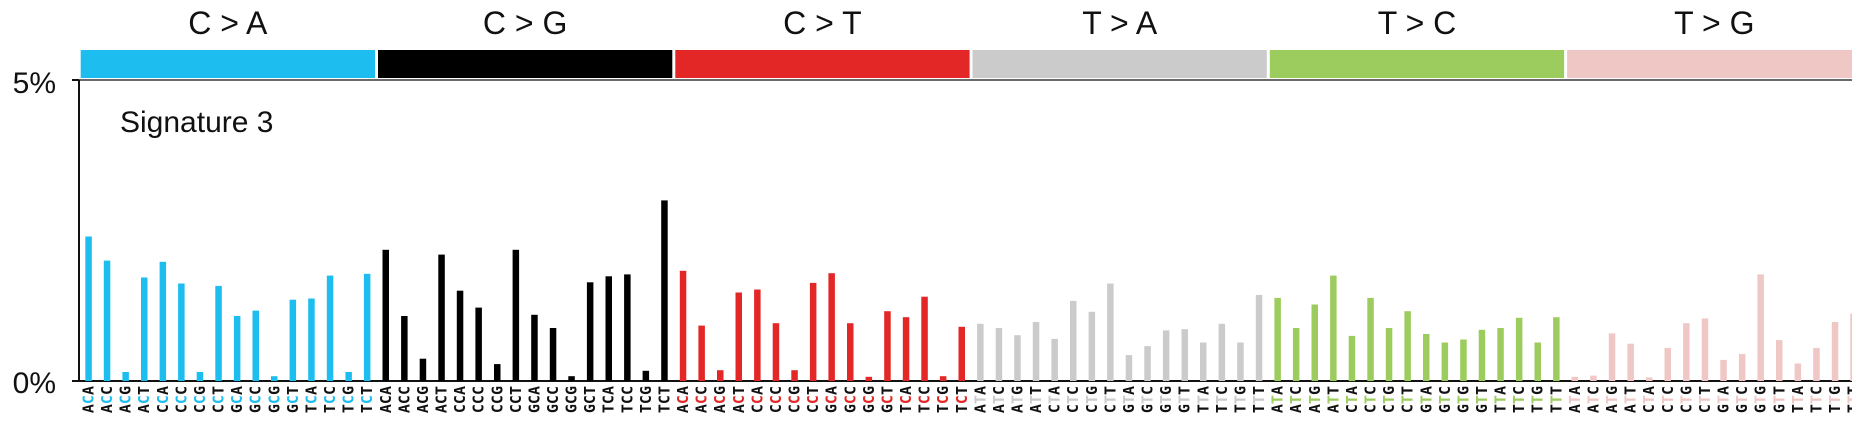  Describe the element at coordinates (1417, 23) in the screenshot. I see `group-label: T > C` at that location.